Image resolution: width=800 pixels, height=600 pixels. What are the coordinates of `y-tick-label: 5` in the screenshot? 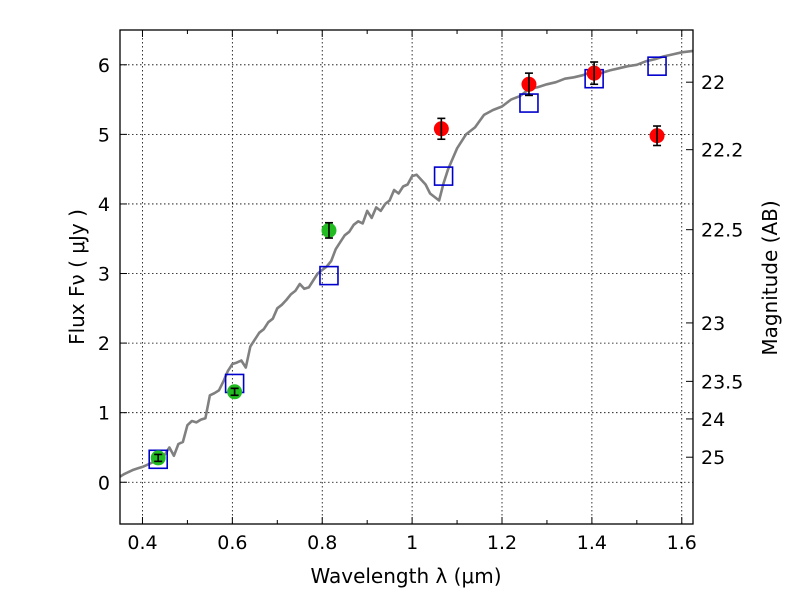 It's located at (104, 135).